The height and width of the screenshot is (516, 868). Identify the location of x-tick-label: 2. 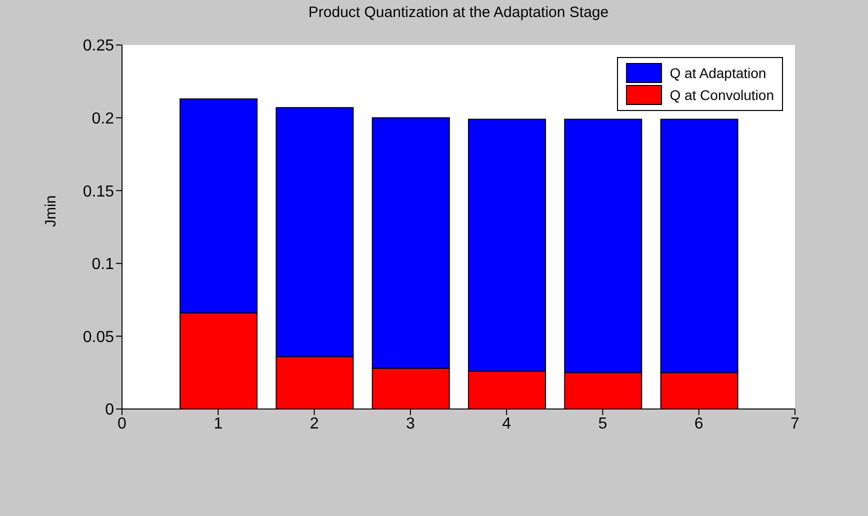
(314, 423).